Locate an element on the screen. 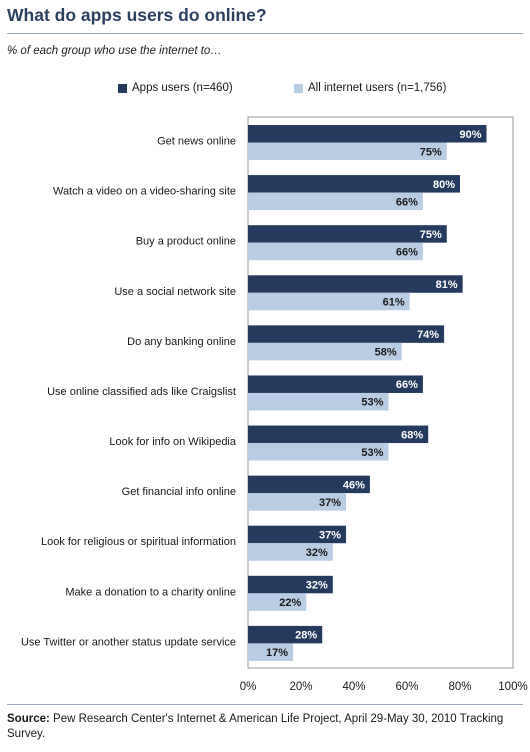 The image size is (530, 752). data-label-all-internet-users: 58% is located at coordinates (386, 353).